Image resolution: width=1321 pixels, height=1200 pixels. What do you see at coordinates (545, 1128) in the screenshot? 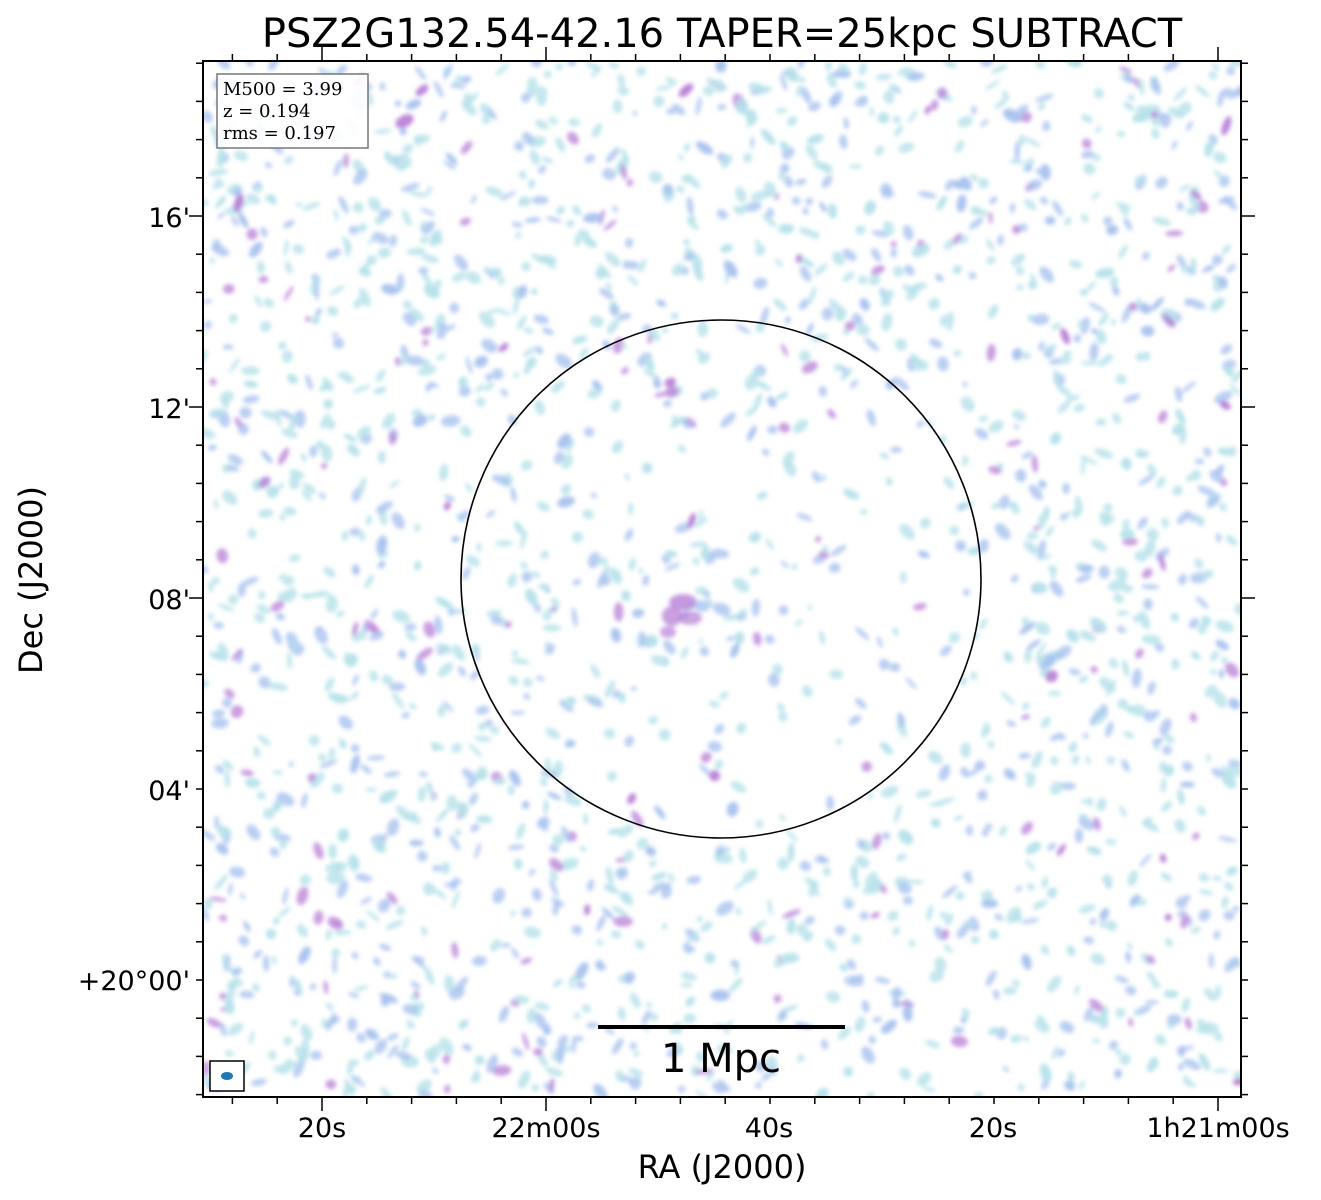
I see `ra-tick-label: 22m00s` at bounding box center [545, 1128].